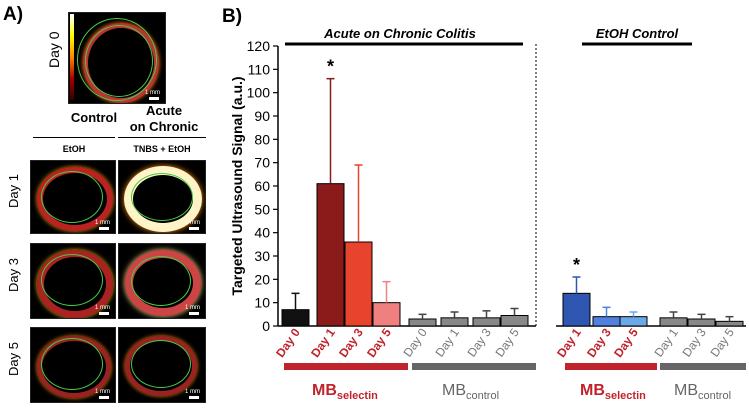 This screenshot has width=749, height=408. What do you see at coordinates (613, 392) in the screenshot?
I see `mb-selectin-label-2: MBselectin` at bounding box center [613, 392].